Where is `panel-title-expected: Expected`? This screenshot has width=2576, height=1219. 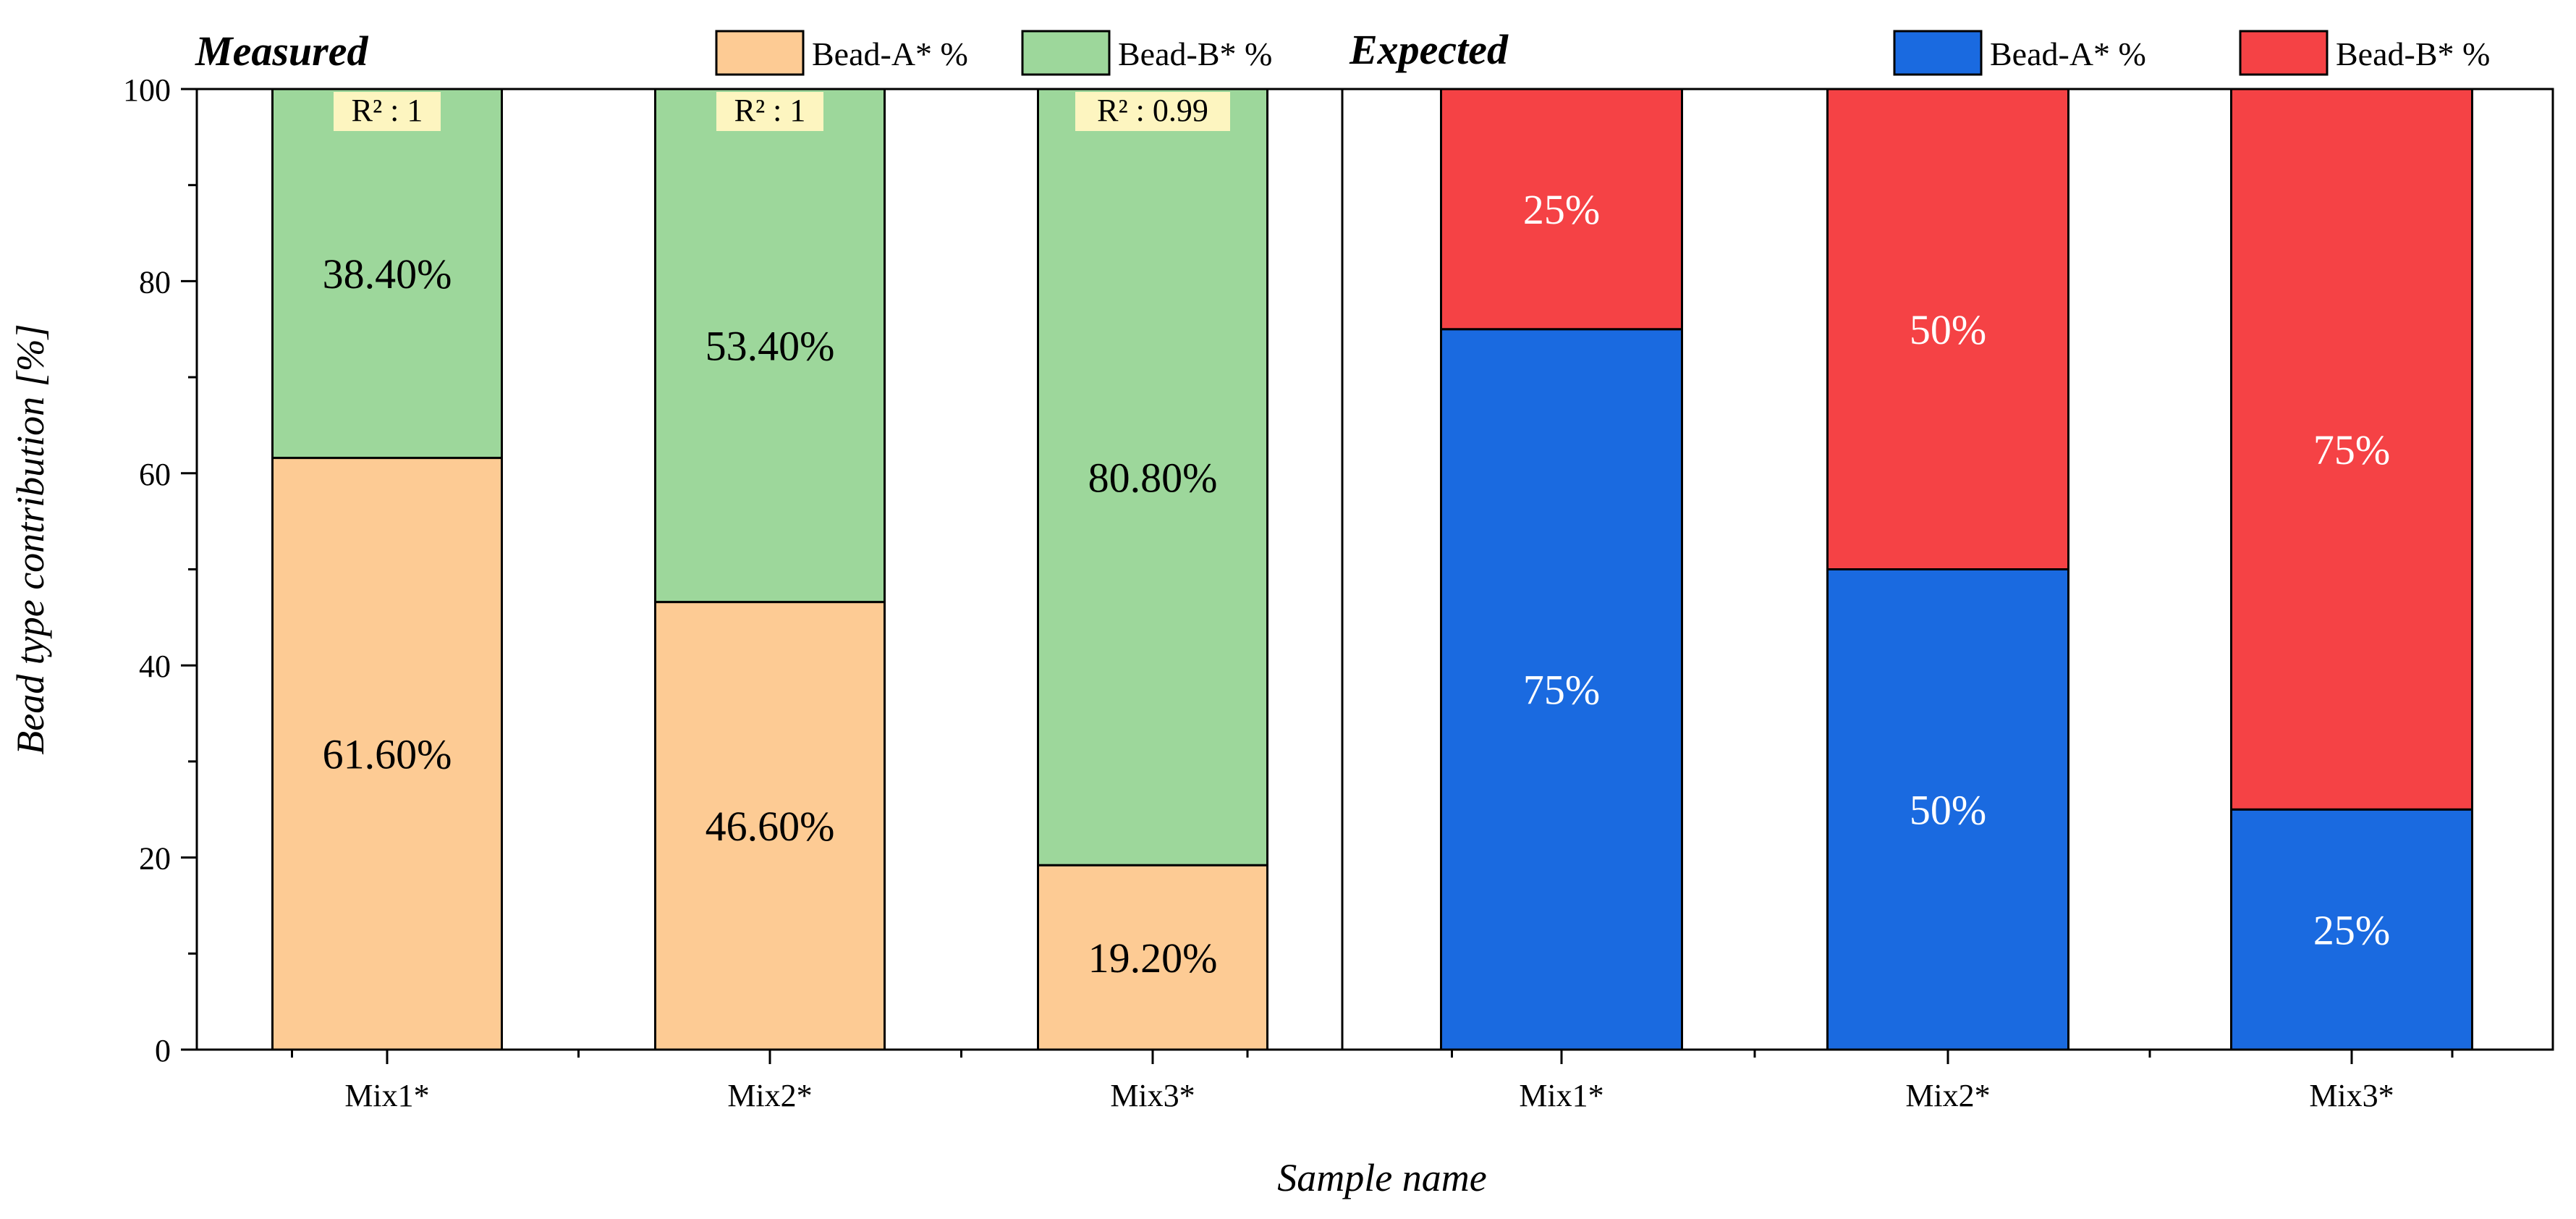 panel-title-expected: Expected is located at coordinates (1429, 49).